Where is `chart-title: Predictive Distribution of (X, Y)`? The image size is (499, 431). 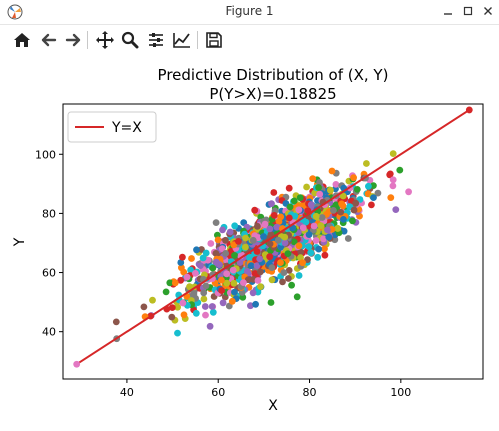
chart-title: Predictive Distribution of (X, Y) is located at coordinates (273, 75).